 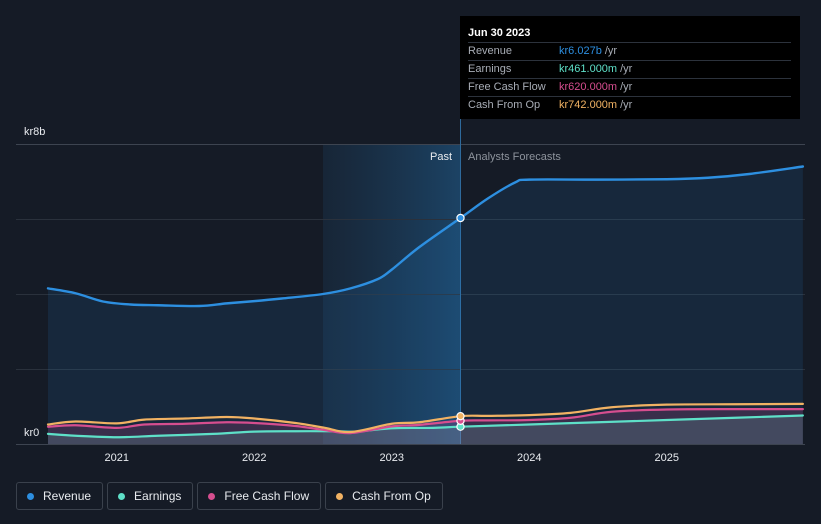 What do you see at coordinates (254, 458) in the screenshot?
I see `x-tick-2022: 2022` at bounding box center [254, 458].